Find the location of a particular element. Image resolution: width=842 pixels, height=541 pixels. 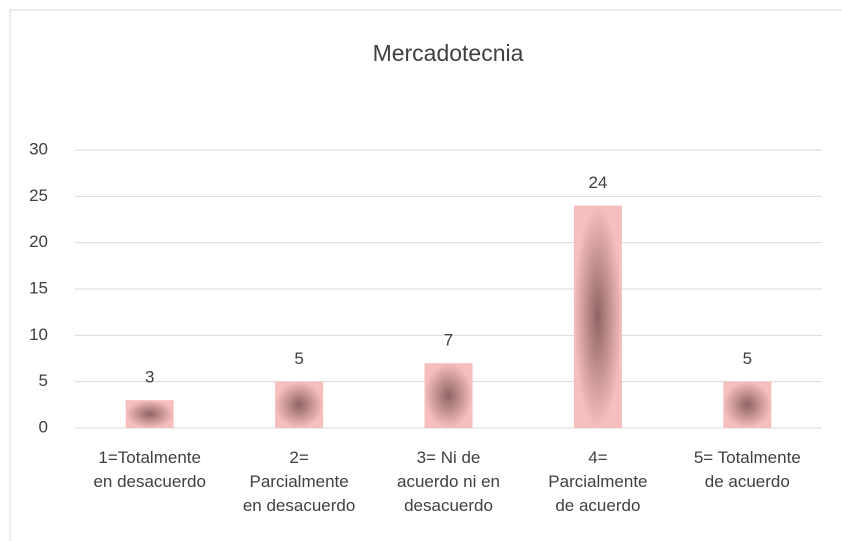

data-label: 3 is located at coordinates (149, 377).